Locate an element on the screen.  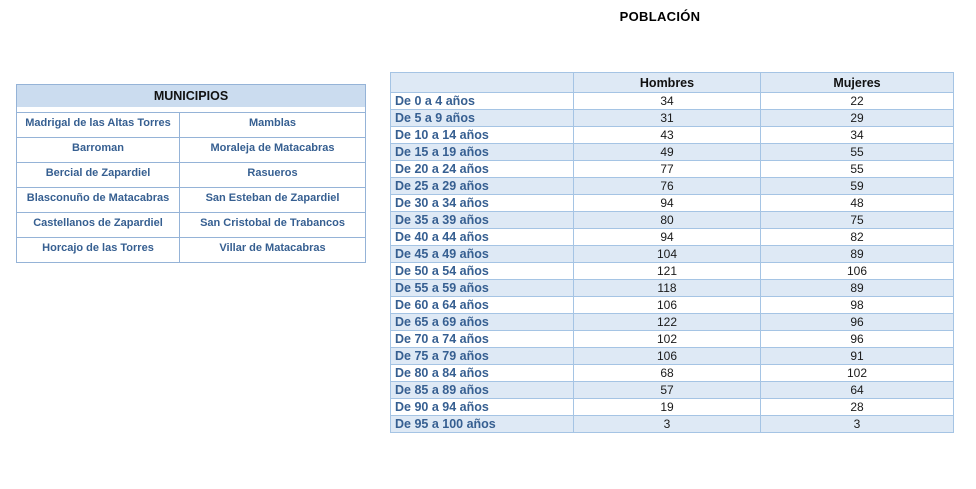
hombres-value-cell: 43 is located at coordinates (667, 135).